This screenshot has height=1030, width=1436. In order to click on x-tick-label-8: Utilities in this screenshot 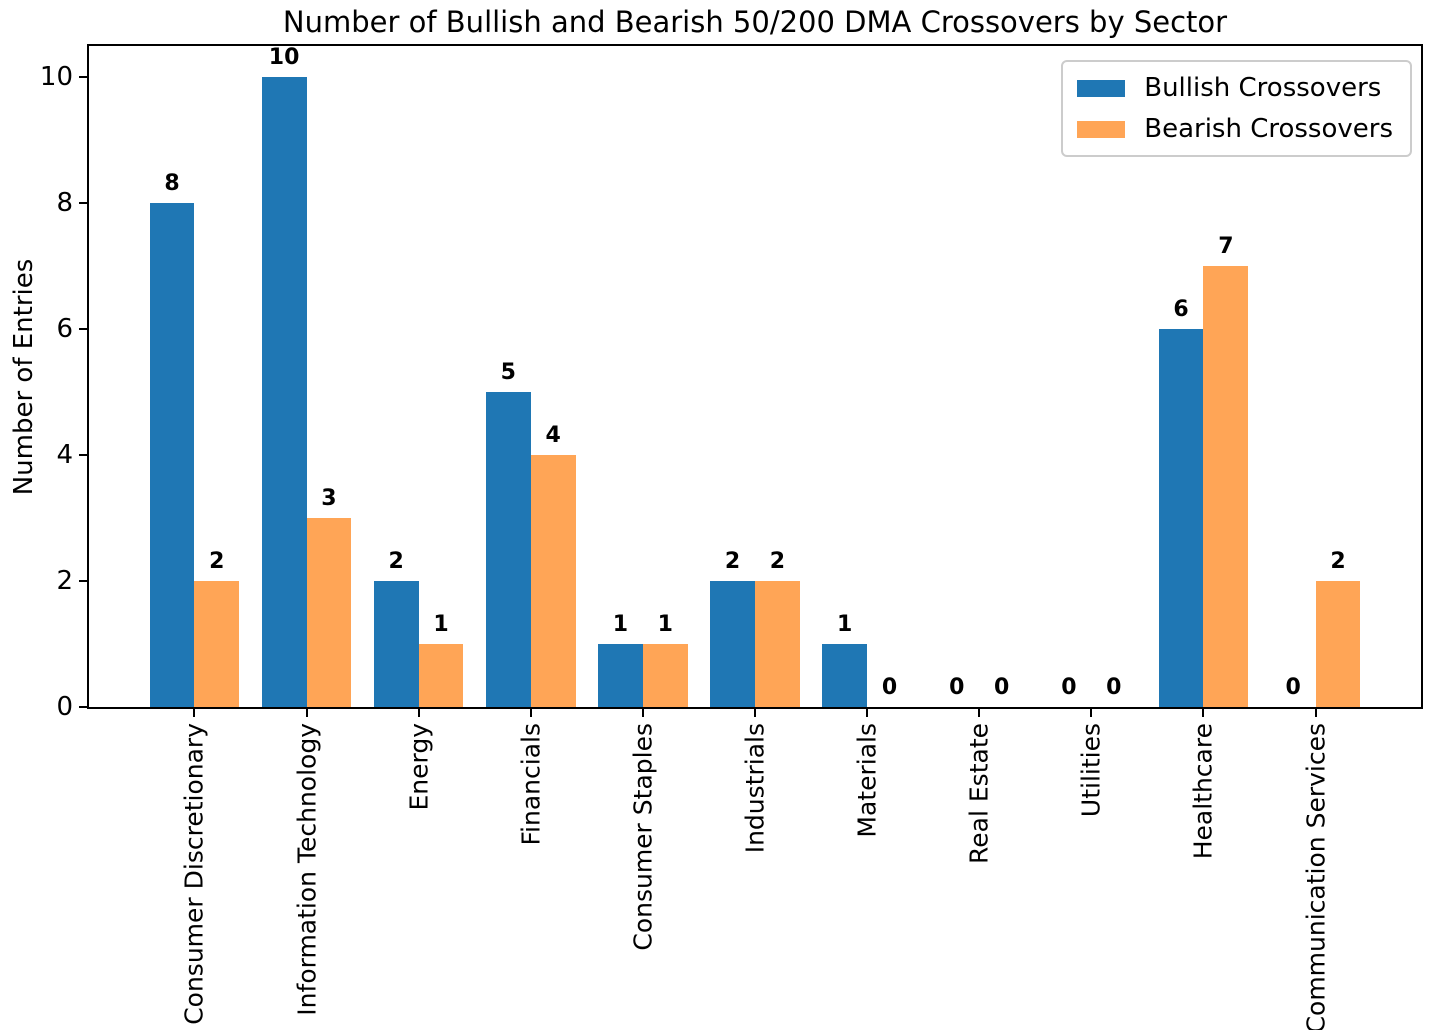, I will do `click(1091, 770)`.